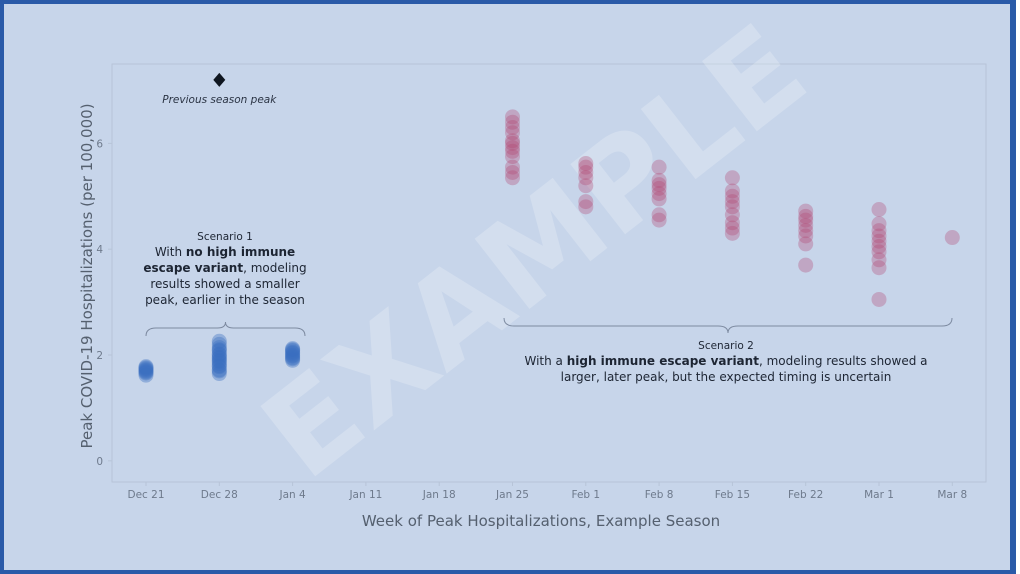 Image resolution: width=1020 pixels, height=574 pixels. Describe the element at coordinates (275, 268) in the screenshot. I see `scenario1-text: , modeling` at that location.